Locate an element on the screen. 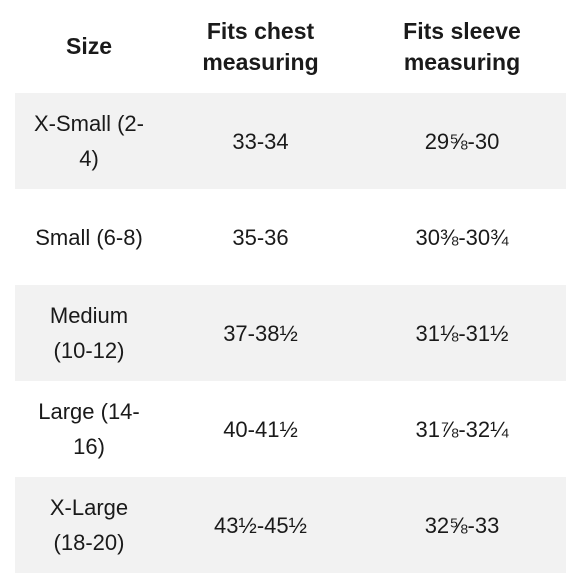  size-cell: Medium (10-12) is located at coordinates (89, 333).